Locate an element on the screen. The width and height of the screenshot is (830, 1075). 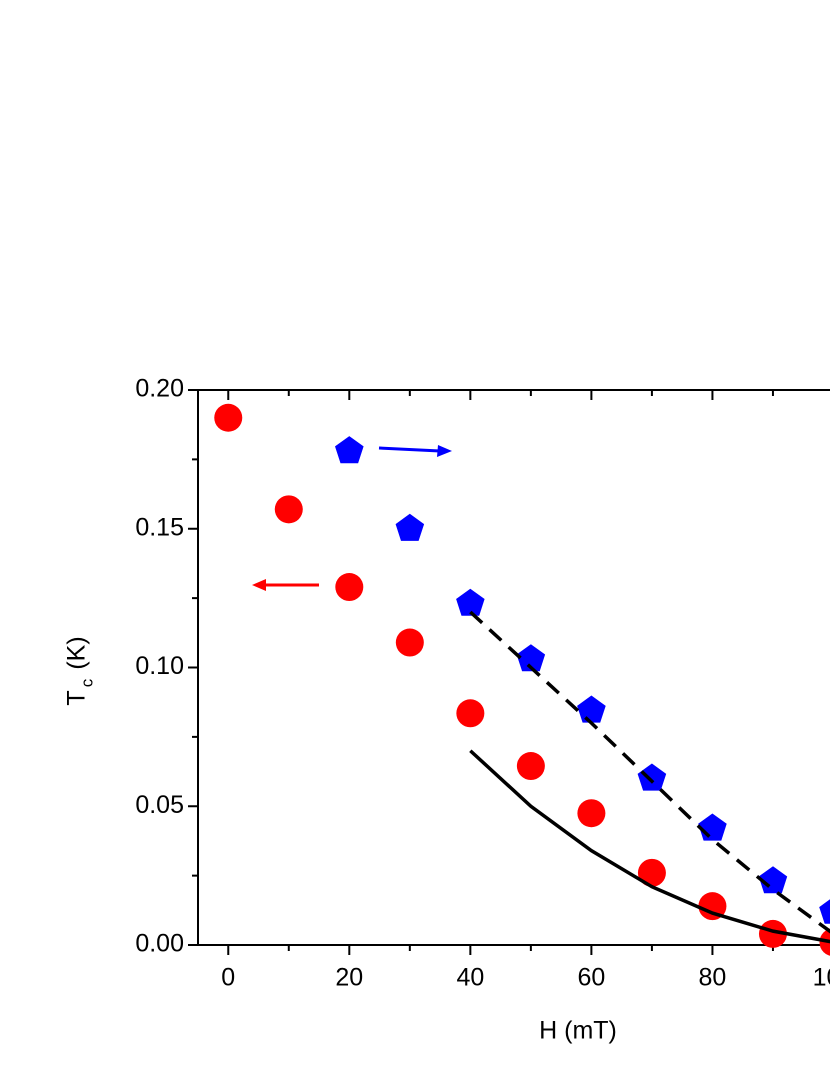
x-tick-label: 20 is located at coordinates (349, 978).